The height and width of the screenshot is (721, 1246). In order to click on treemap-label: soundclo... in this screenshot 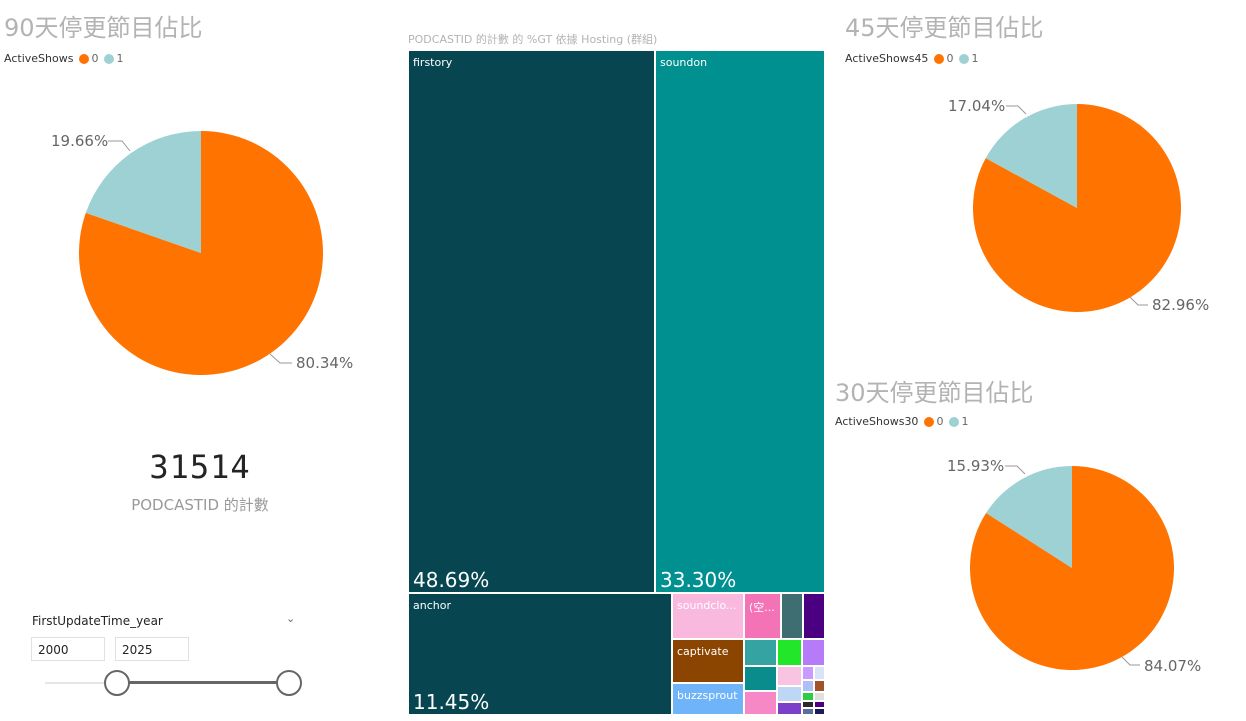, I will do `click(707, 605)`.